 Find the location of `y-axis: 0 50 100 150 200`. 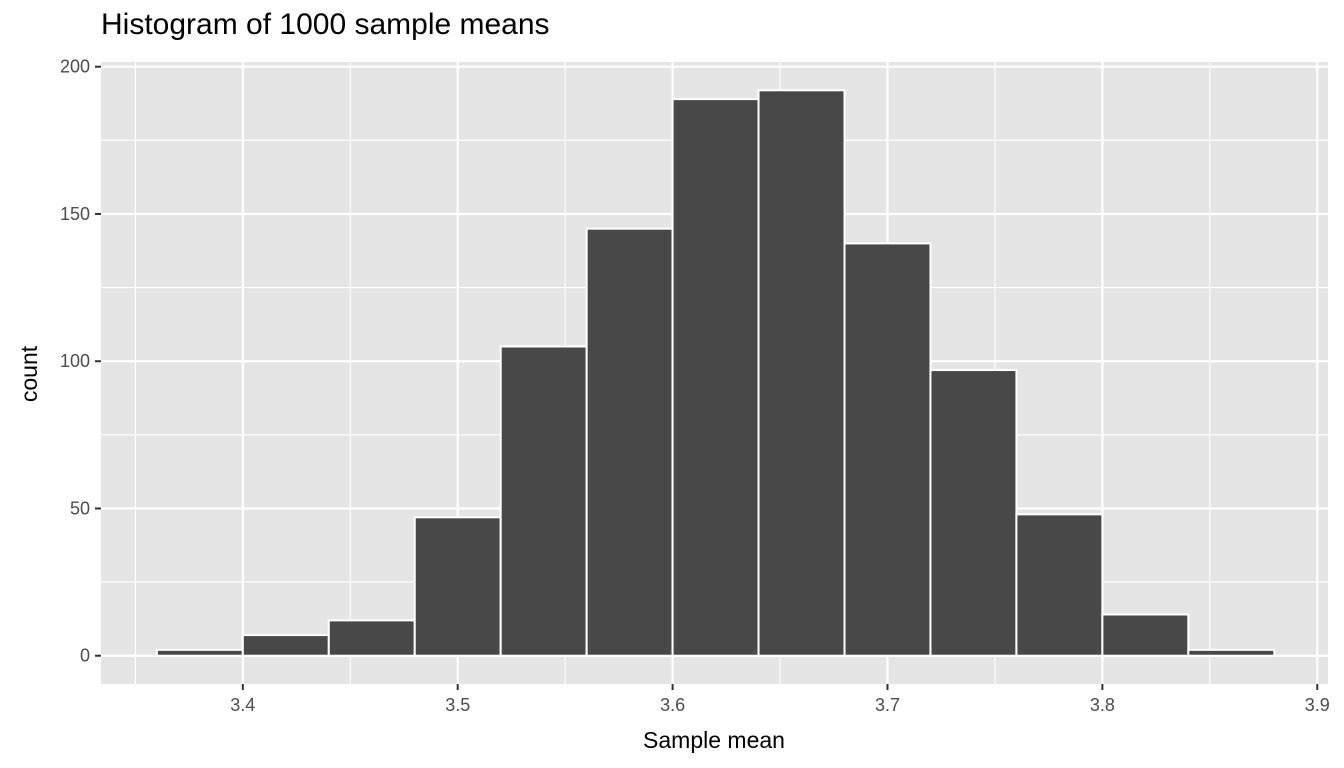

y-axis: 0 50 100 150 200 is located at coordinates (80, 361).